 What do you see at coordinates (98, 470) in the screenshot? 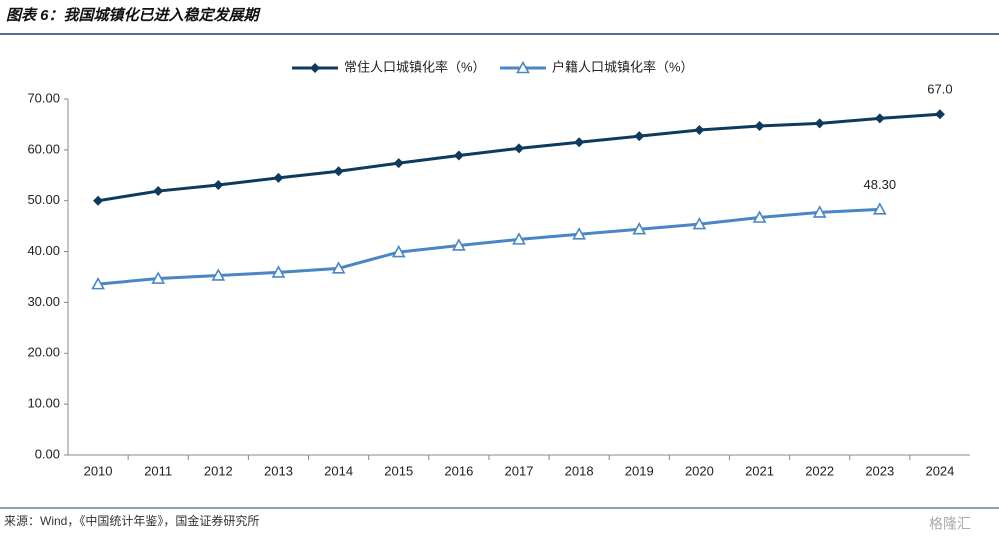
I see `x-tick-label: 2010` at bounding box center [98, 470].